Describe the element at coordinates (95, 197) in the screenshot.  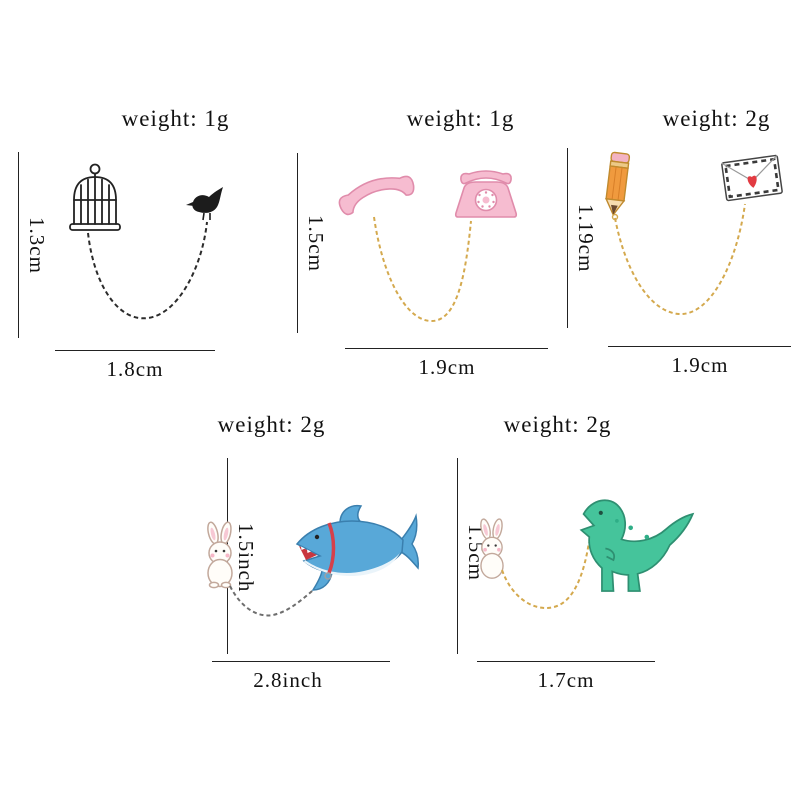
I see `birdcage-icon` at that location.